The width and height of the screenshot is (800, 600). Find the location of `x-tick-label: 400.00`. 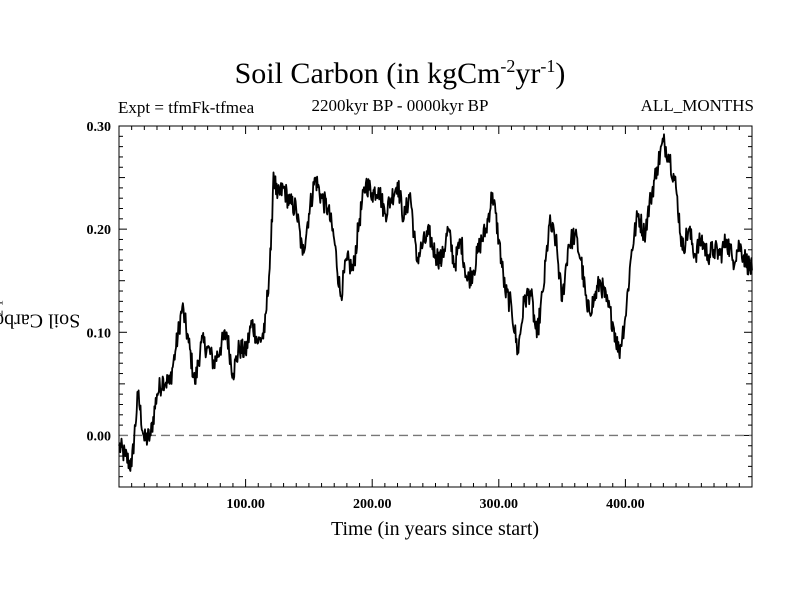

x-tick-label: 400.00 is located at coordinates (625, 504).